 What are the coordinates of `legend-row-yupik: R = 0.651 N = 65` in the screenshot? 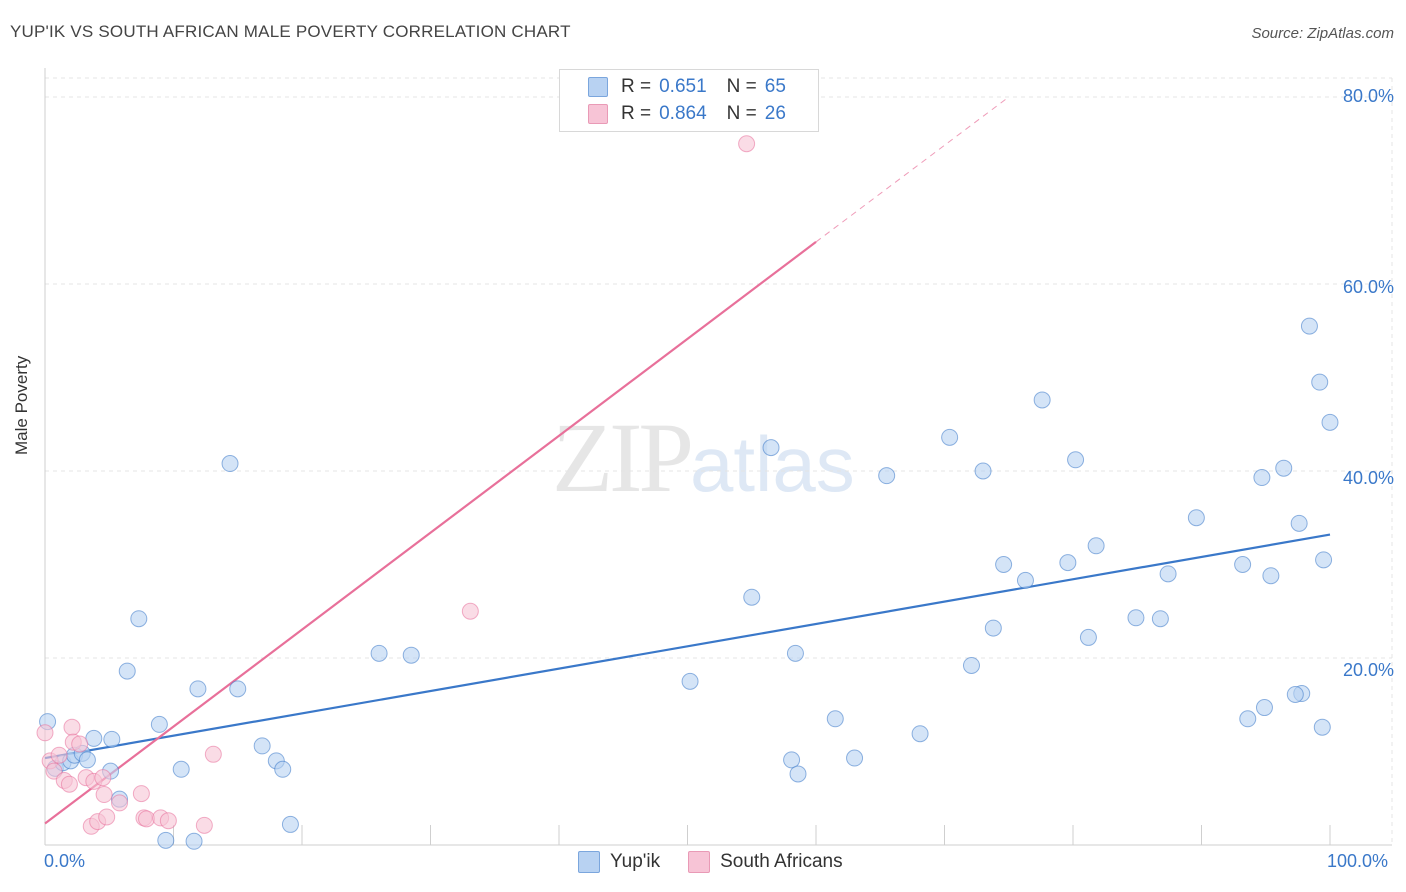 It's located at (687, 87).